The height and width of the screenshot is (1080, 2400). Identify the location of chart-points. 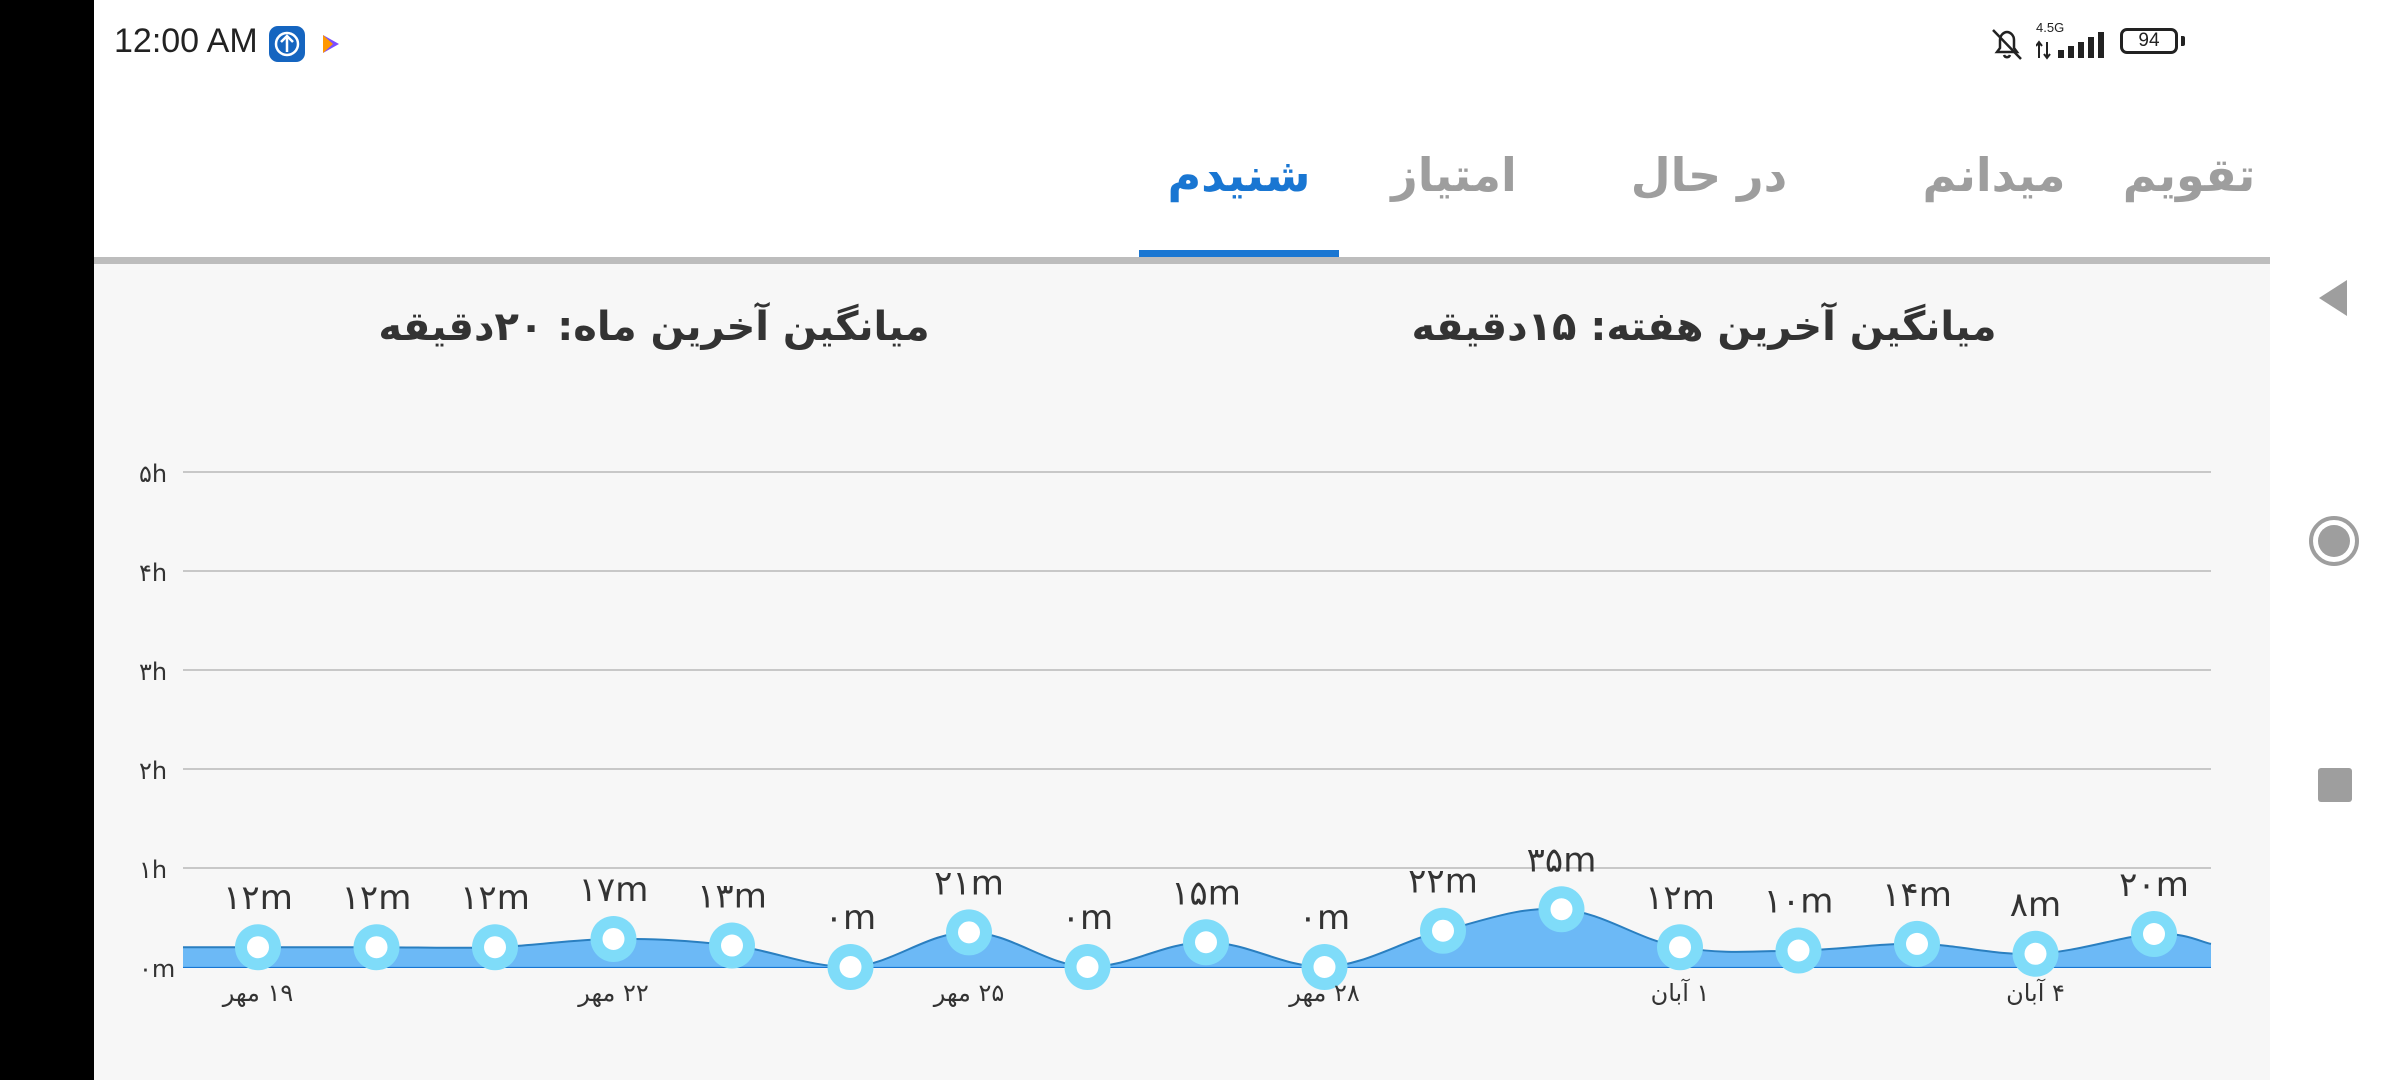
(1206, 938).